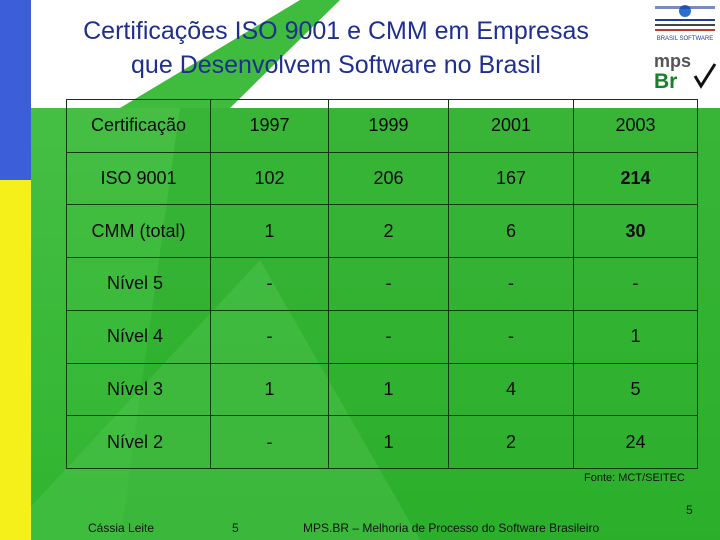  Describe the element at coordinates (685, 24) in the screenshot. I see `brasil-software-logo: BRASIL SOFTWARE` at that location.